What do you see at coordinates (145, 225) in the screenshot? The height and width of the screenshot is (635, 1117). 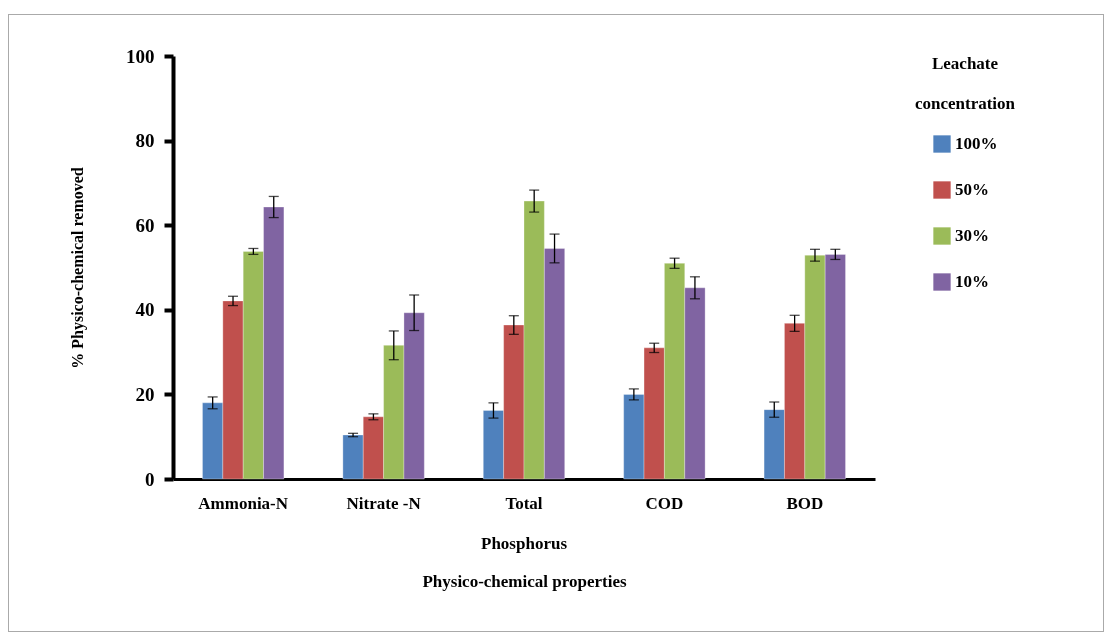 I see `y-tick-label: 60` at bounding box center [145, 225].